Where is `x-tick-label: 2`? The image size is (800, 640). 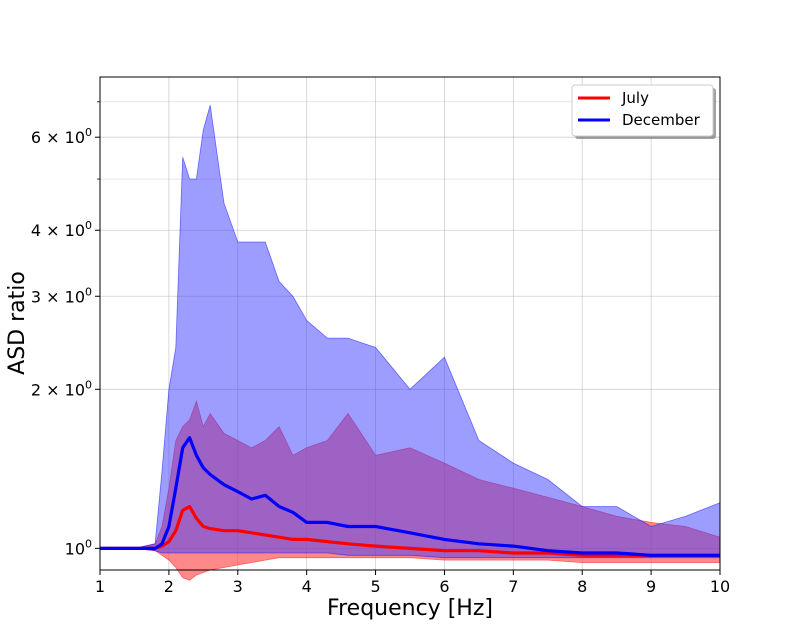
x-tick-label: 2 is located at coordinates (169, 586).